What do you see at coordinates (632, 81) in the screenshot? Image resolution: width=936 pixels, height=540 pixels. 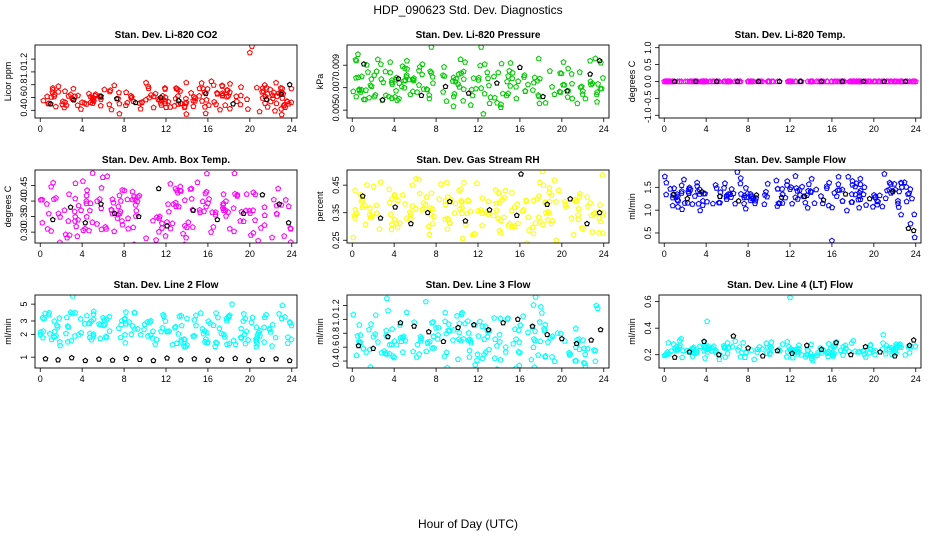 I see `panel-y-axis-label: degrees C` at bounding box center [632, 81].